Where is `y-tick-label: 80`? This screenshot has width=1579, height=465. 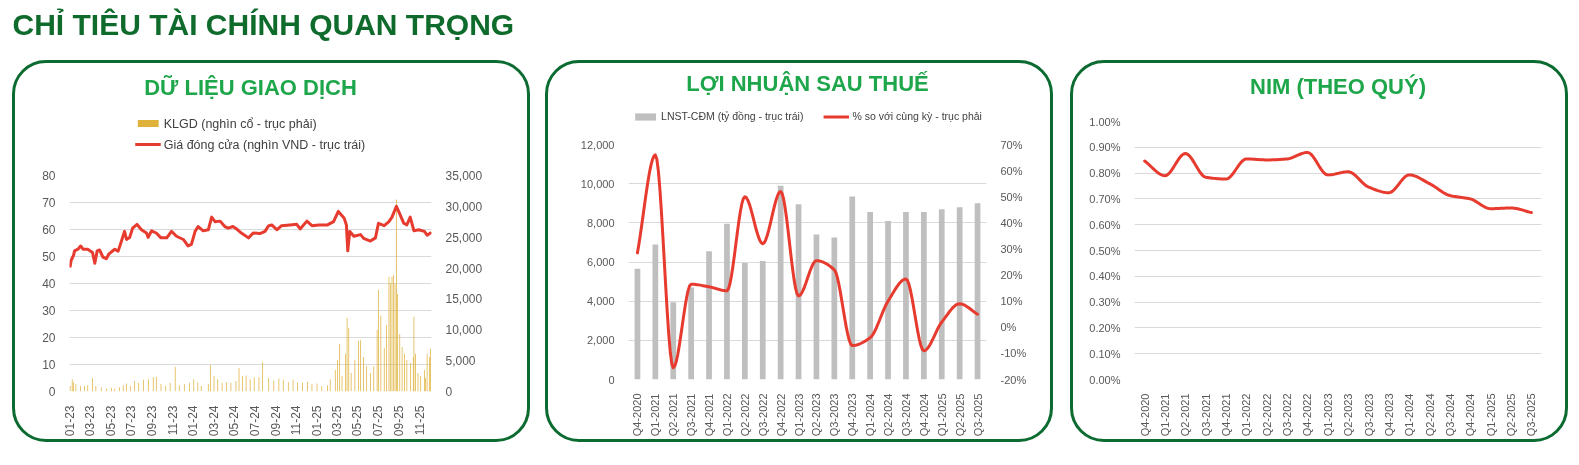 y-tick-label: 80 is located at coordinates (49, 176).